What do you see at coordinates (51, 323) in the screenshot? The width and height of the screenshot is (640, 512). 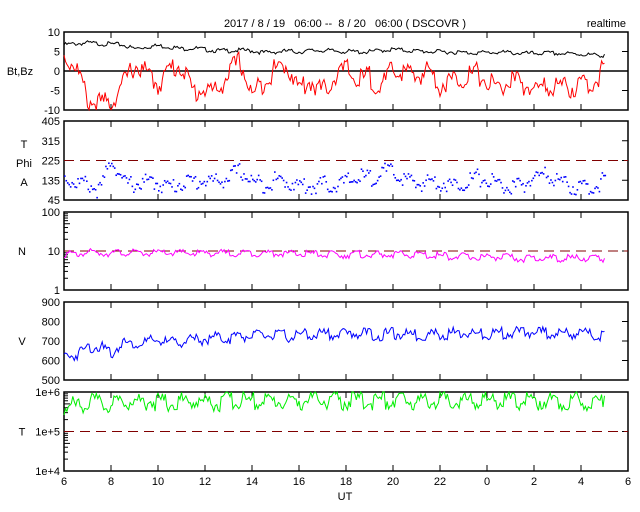 I see `y-tick-label: 800` at bounding box center [51, 323].